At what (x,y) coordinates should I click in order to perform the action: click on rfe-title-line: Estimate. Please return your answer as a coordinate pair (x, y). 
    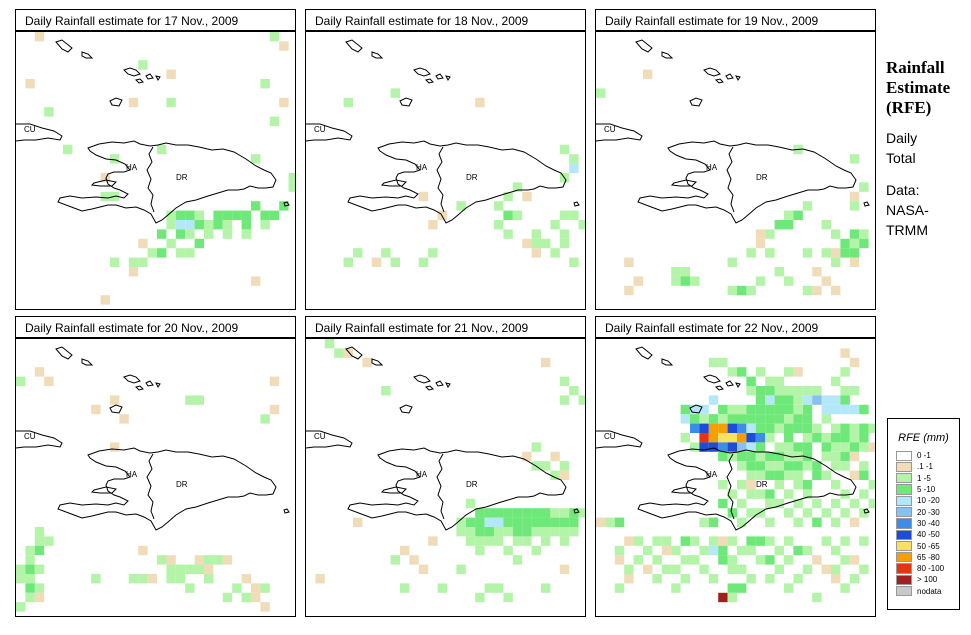
    Looking at the image, I should click on (918, 87).